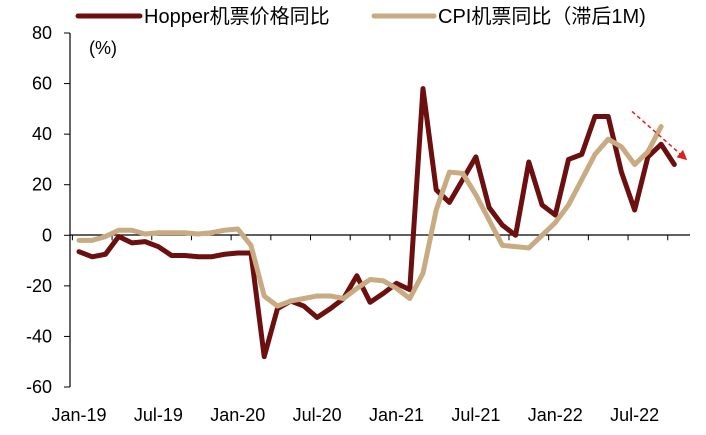 The image size is (706, 435). Describe the element at coordinates (396, 415) in the screenshot. I see `x-tick-label: Jan-21` at that location.